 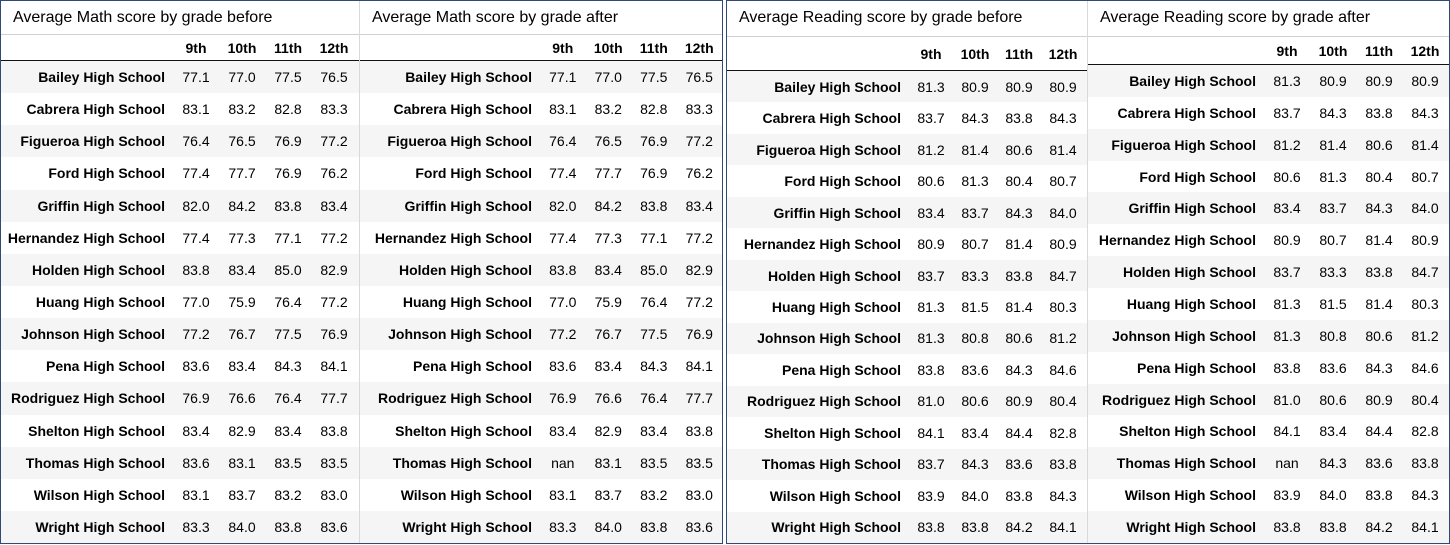 What do you see at coordinates (1268, 431) in the screenshot?
I see `table-row: Shelton High School 84.1 83.4 84.4 82.8` at bounding box center [1268, 431].